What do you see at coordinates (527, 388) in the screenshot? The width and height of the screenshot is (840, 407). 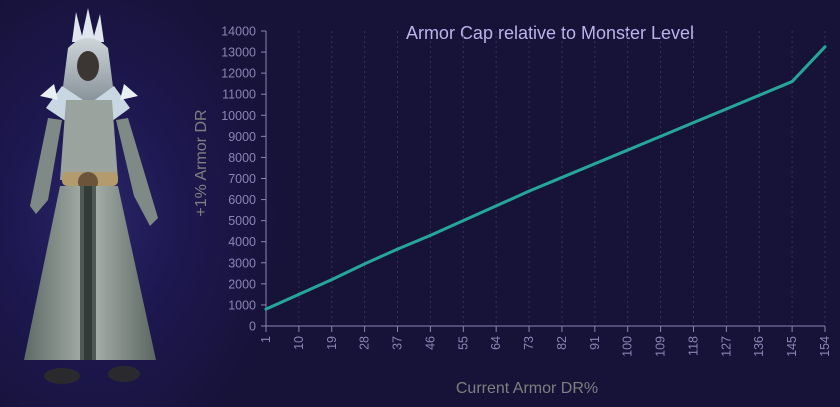 I see `x-axis-label: Current Armor DR%` at bounding box center [527, 388].